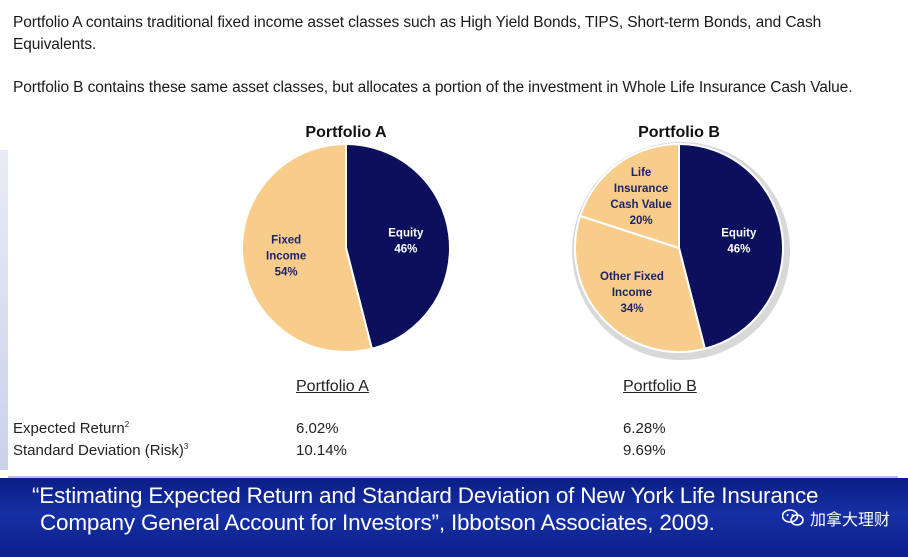  Describe the element at coordinates (679, 132) in the screenshot. I see `pie-title: Portfolio B` at that location.